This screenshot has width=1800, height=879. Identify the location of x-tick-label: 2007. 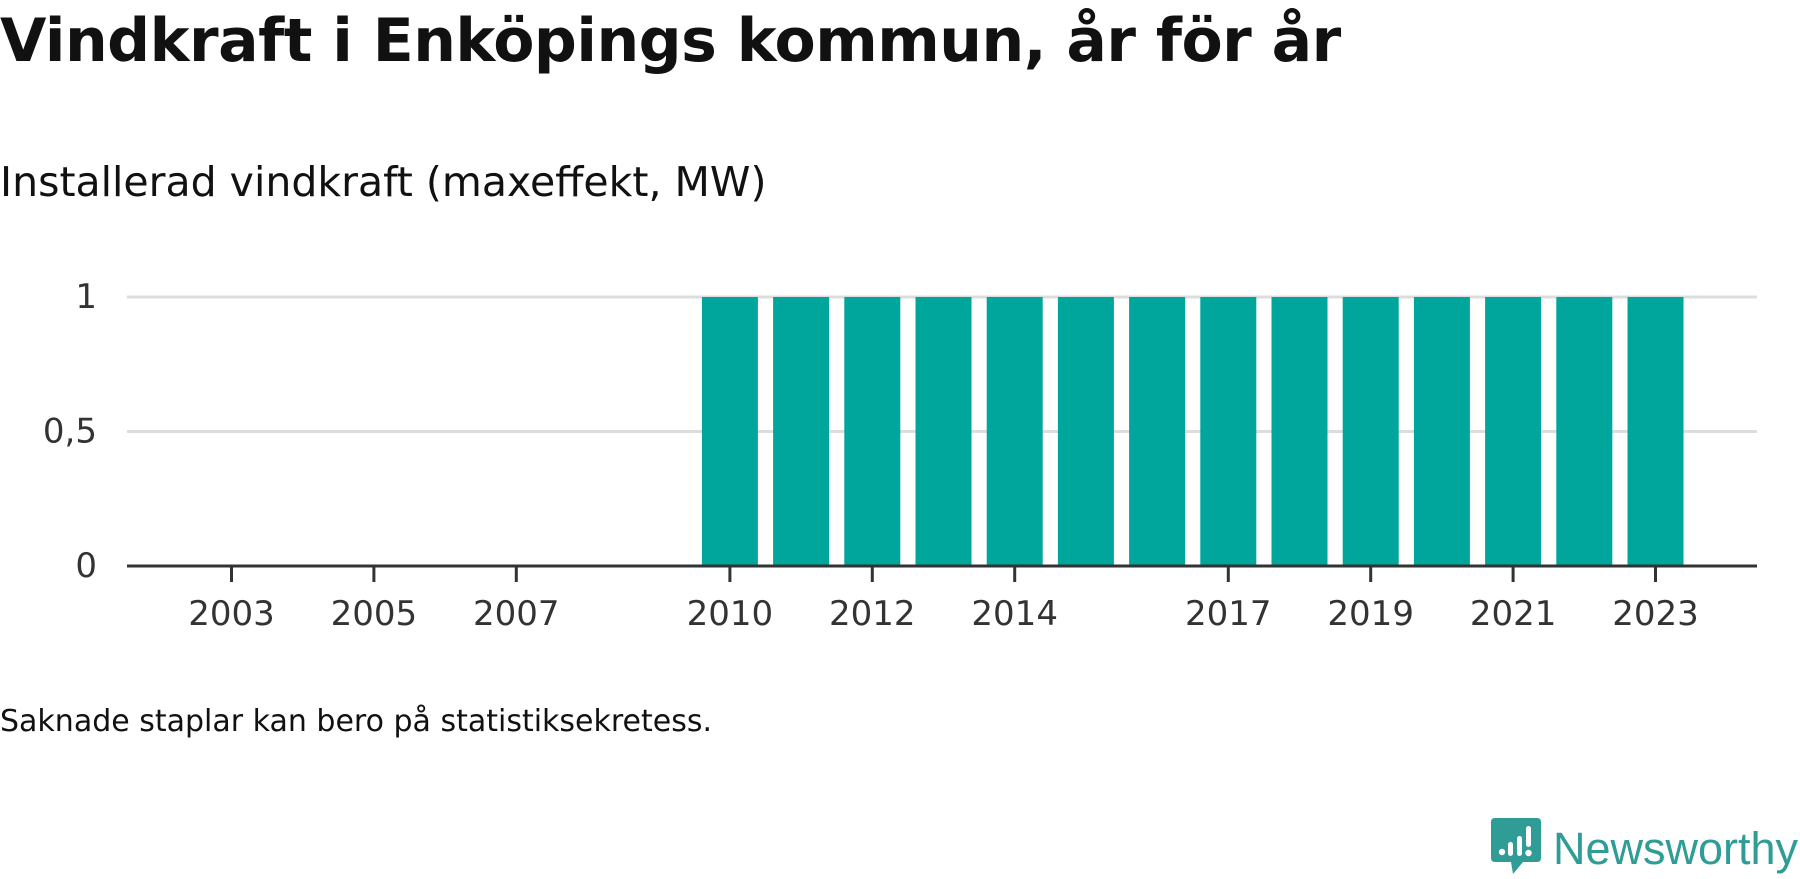
(516, 614).